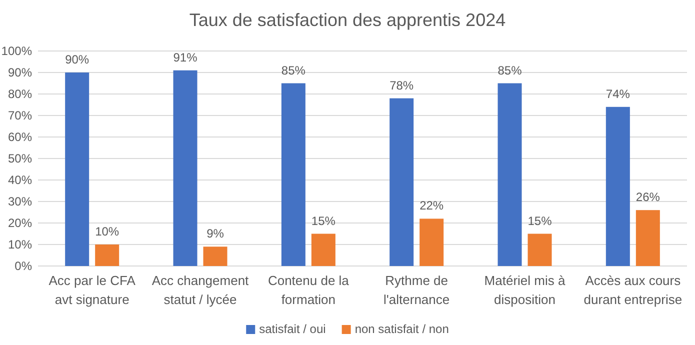 The image size is (695, 345). I want to click on y-tick-label: 20%, so click(20, 223).